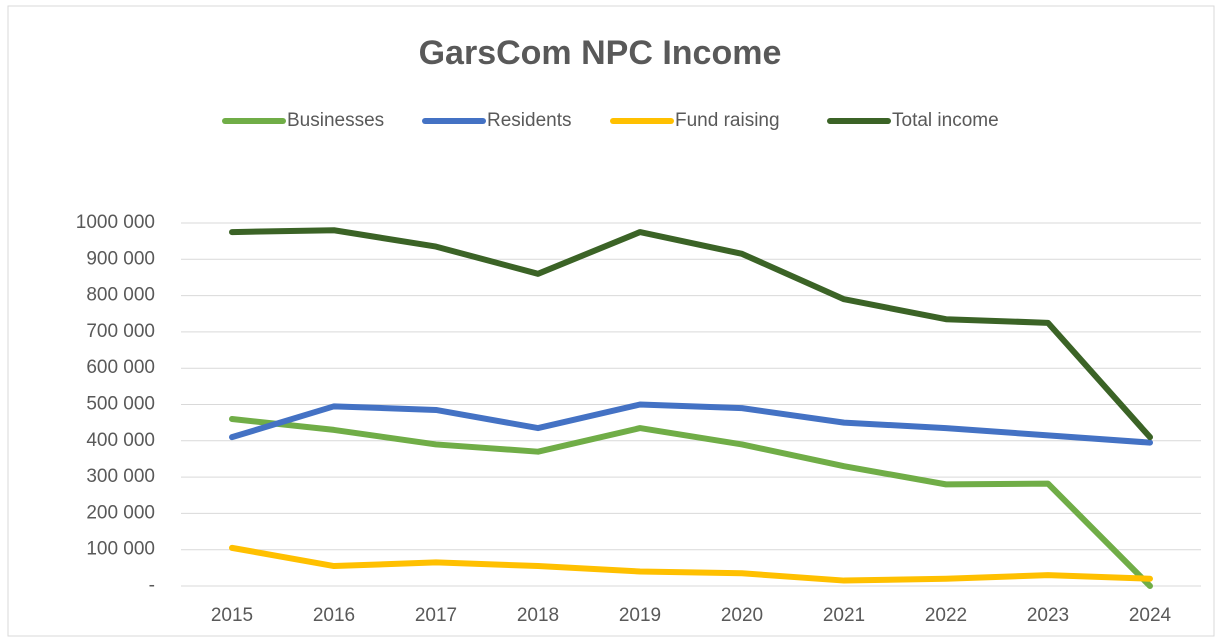 Image resolution: width=1222 pixels, height=641 pixels. I want to click on x-tick-label: 2023, so click(1048, 615).